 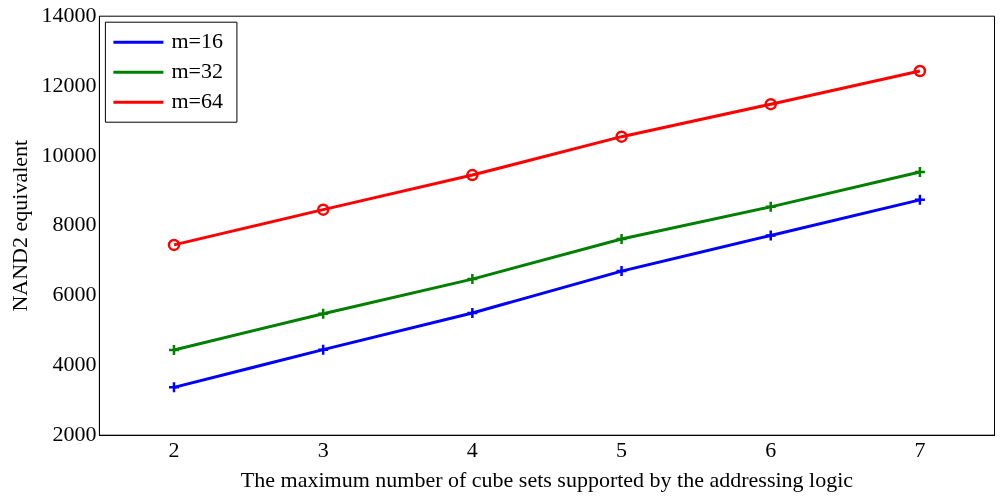 What do you see at coordinates (547, 479) in the screenshot?
I see `x-axis-title: The maximum number of cube sets supported by the addressing logic` at bounding box center [547, 479].